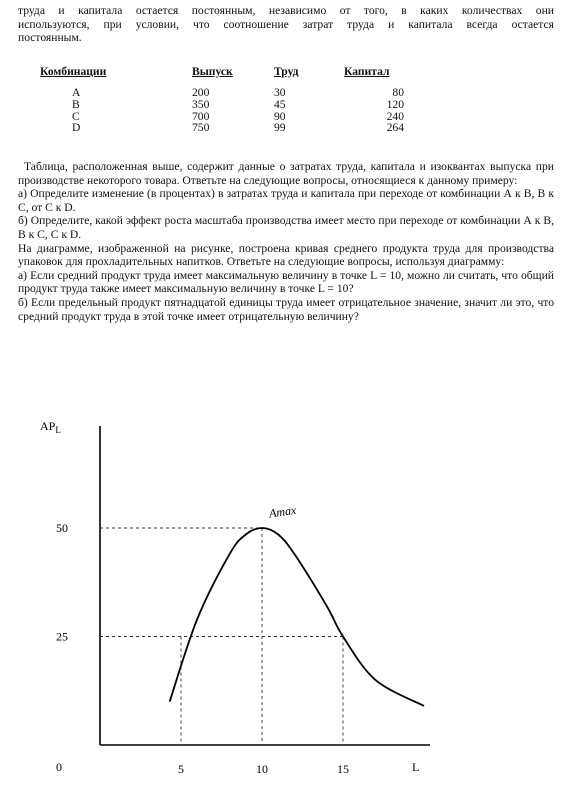 Image resolution: width=567 pixels, height=806 pixels. Describe the element at coordinates (231, 104) in the screenshot. I see `table-row: B 350 45 120` at that location.